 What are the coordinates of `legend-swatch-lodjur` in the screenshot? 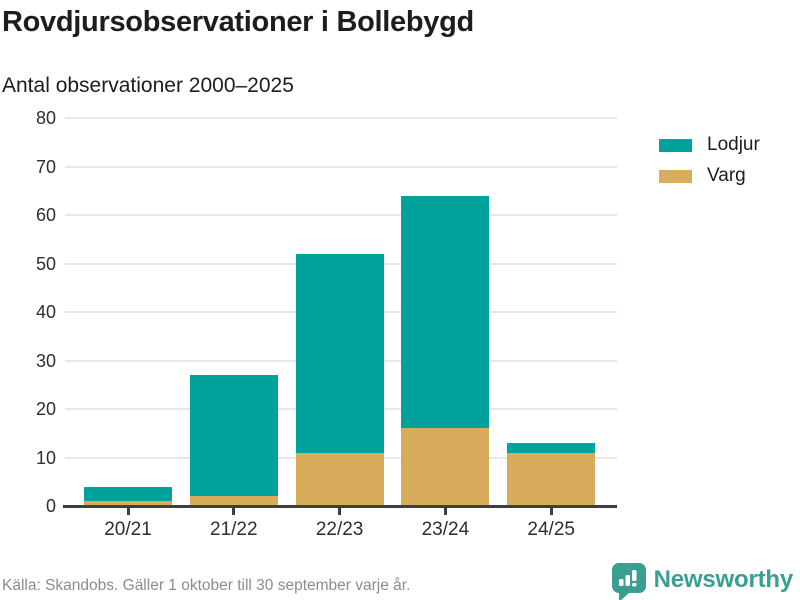 It's located at (675, 145).